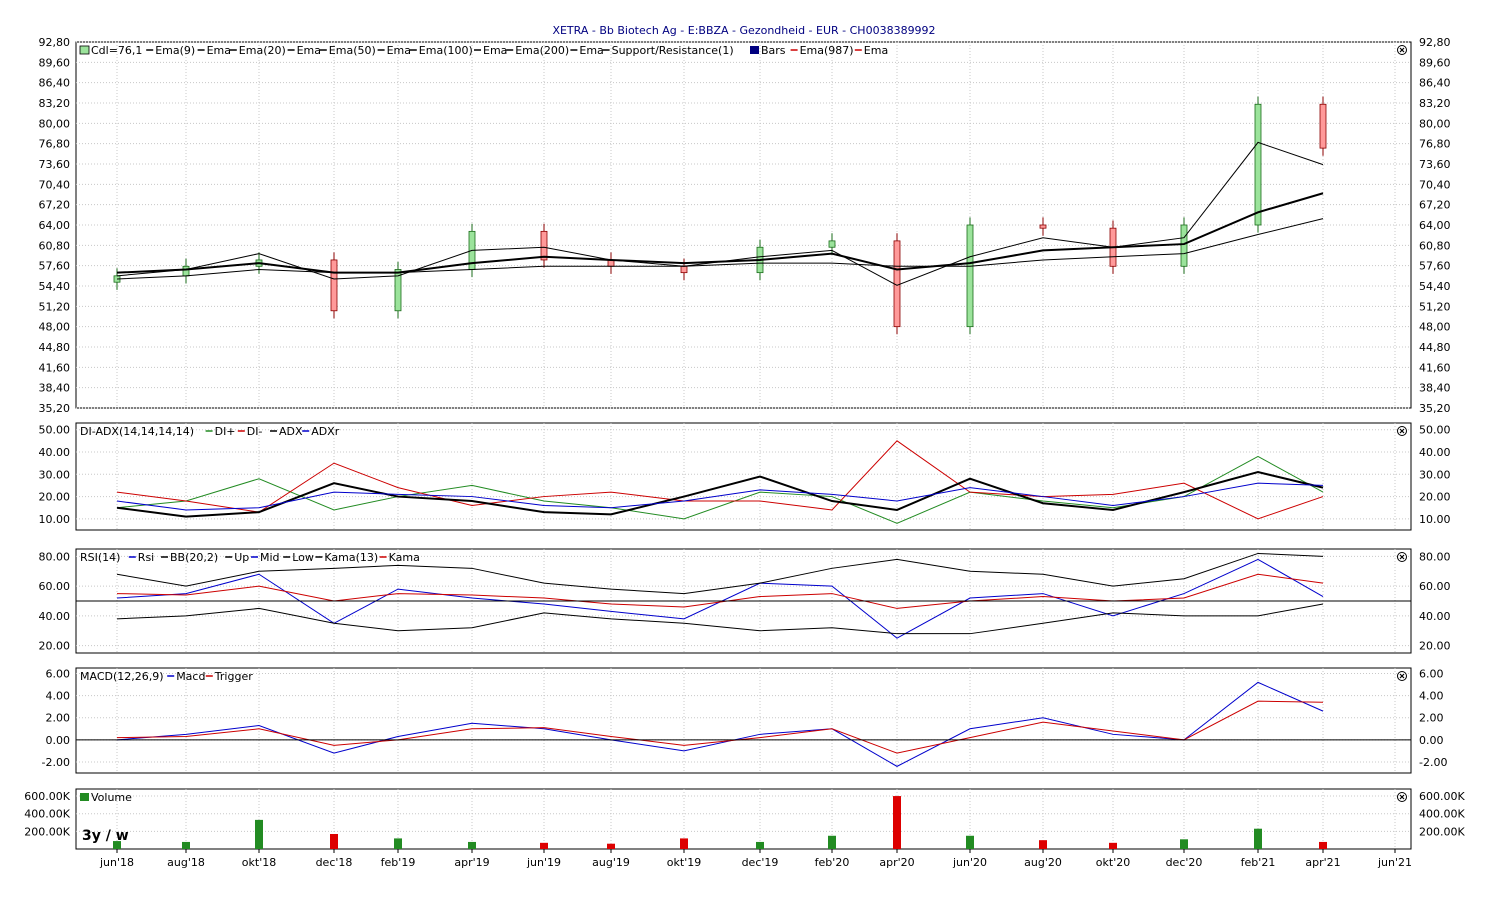  I want to click on y-tick-label-right: 44,80, so click(1435, 347).